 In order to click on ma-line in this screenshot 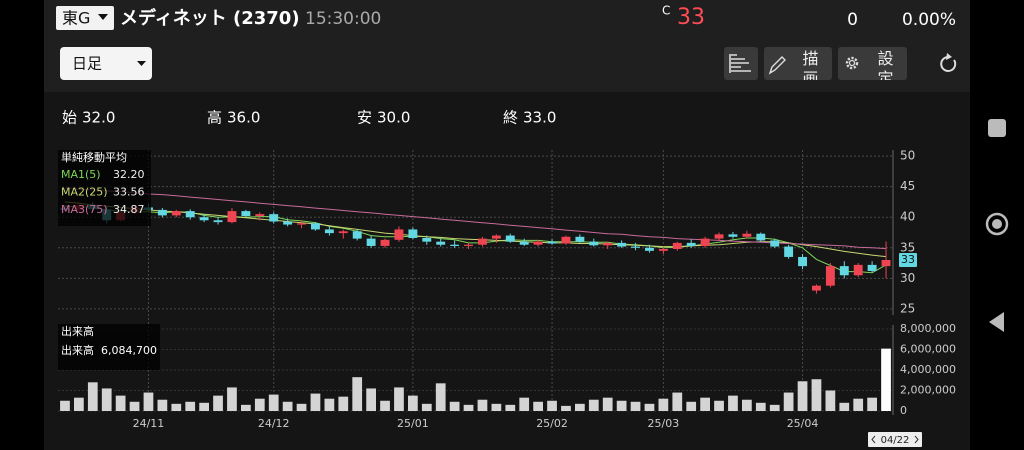, I will do `click(475, 218)`.